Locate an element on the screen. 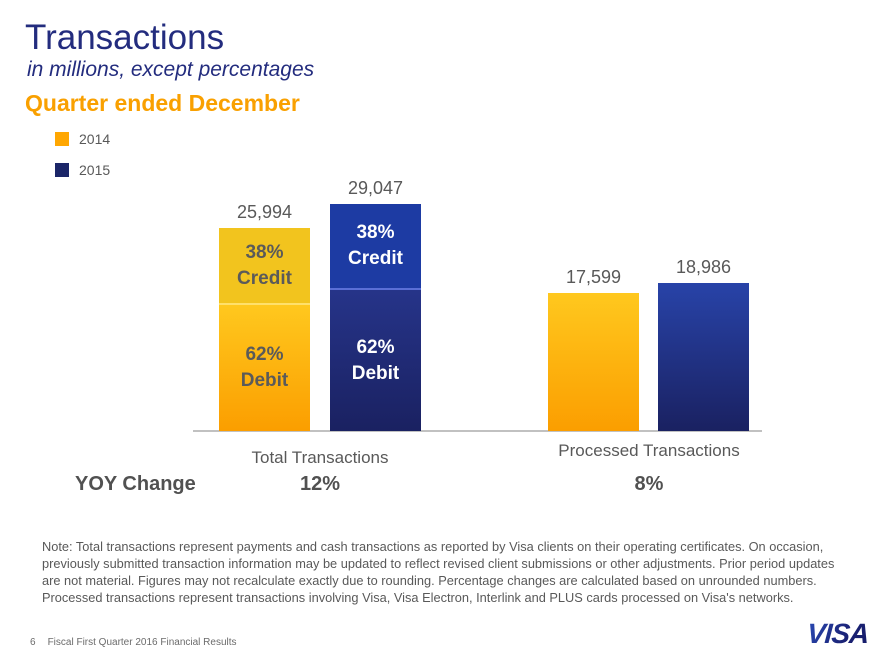 The width and height of the screenshot is (880, 660). legend-label-2014: 2014 is located at coordinates (95, 138).